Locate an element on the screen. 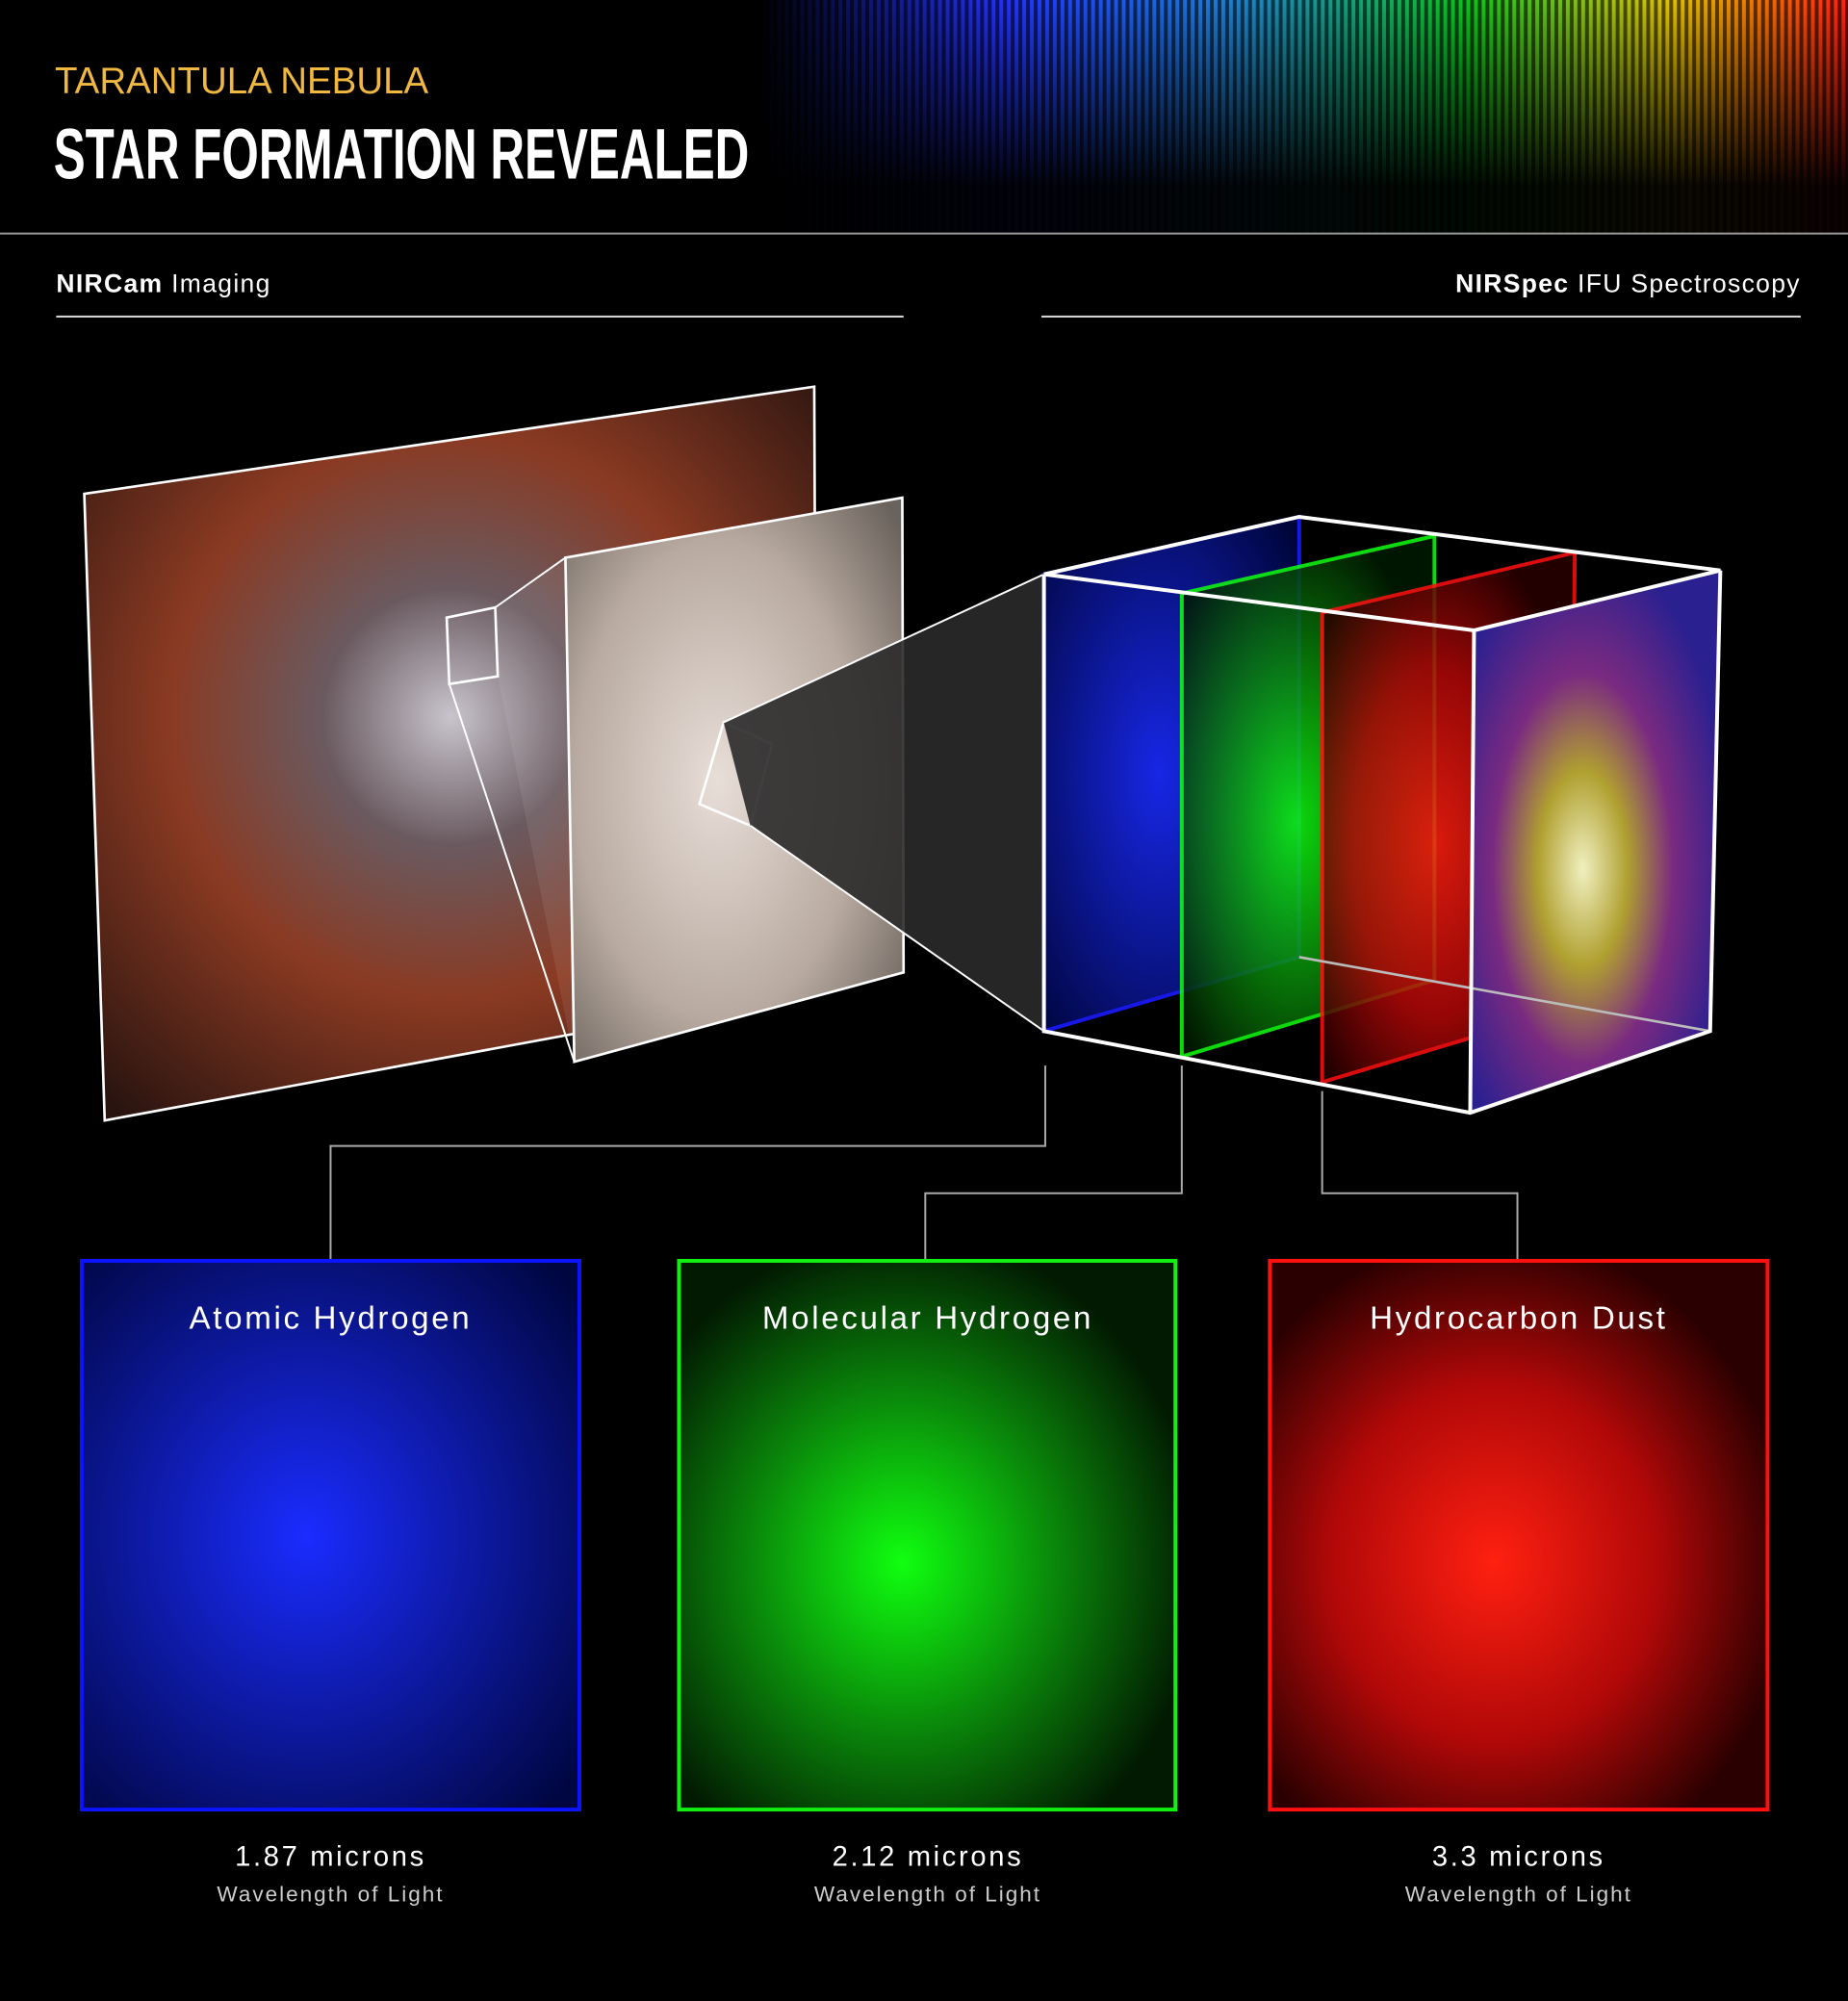 The height and width of the screenshot is (2001, 1848). panel-title: Molecular Hydrogen is located at coordinates (927, 1318).